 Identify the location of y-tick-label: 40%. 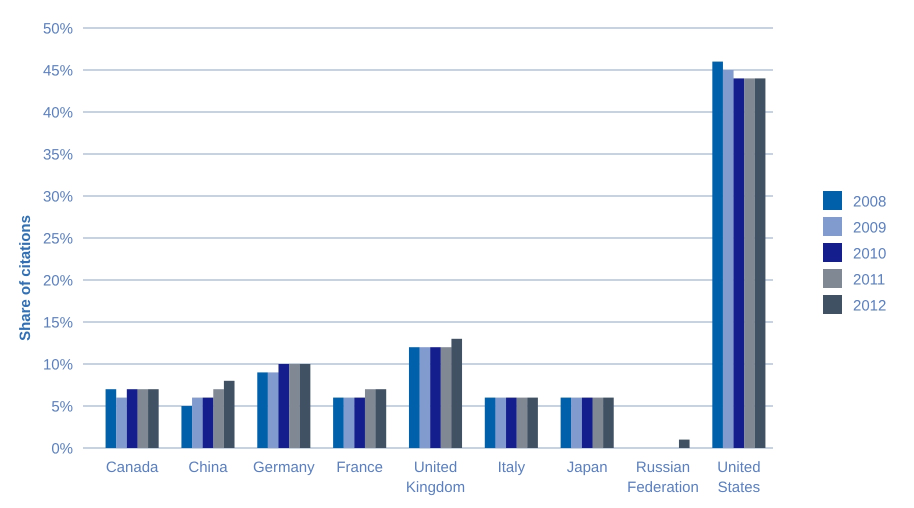
(57, 113).